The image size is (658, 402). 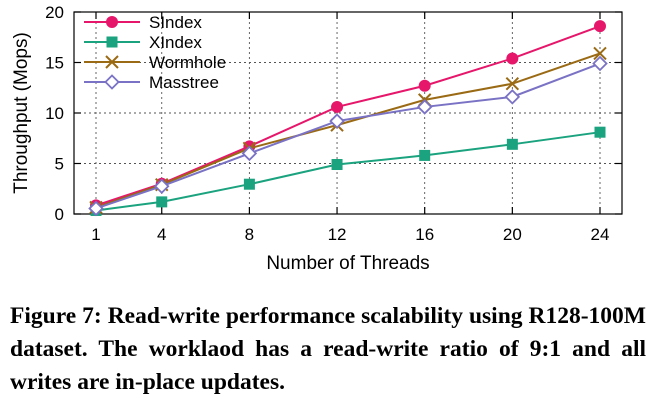 I want to click on y-axis-title: Throughput (Mops), so click(x=21, y=113).